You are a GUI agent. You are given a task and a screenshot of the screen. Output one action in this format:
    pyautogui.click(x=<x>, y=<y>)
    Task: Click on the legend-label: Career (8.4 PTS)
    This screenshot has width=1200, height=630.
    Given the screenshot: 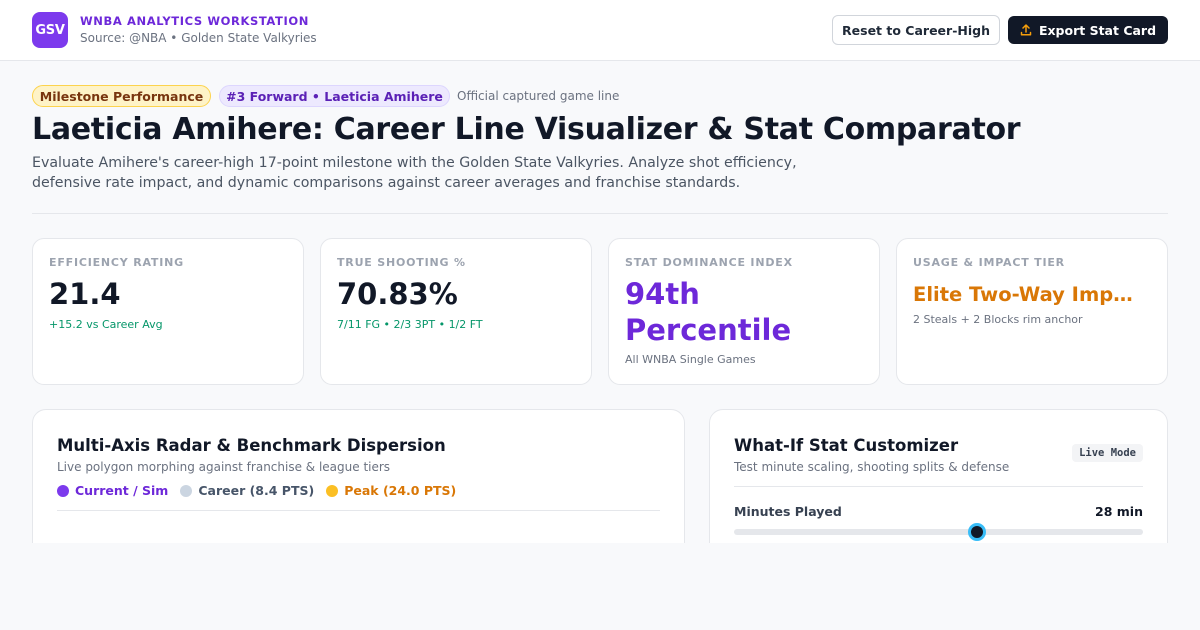 What is the action you would take?
    pyautogui.click(x=256, y=490)
    